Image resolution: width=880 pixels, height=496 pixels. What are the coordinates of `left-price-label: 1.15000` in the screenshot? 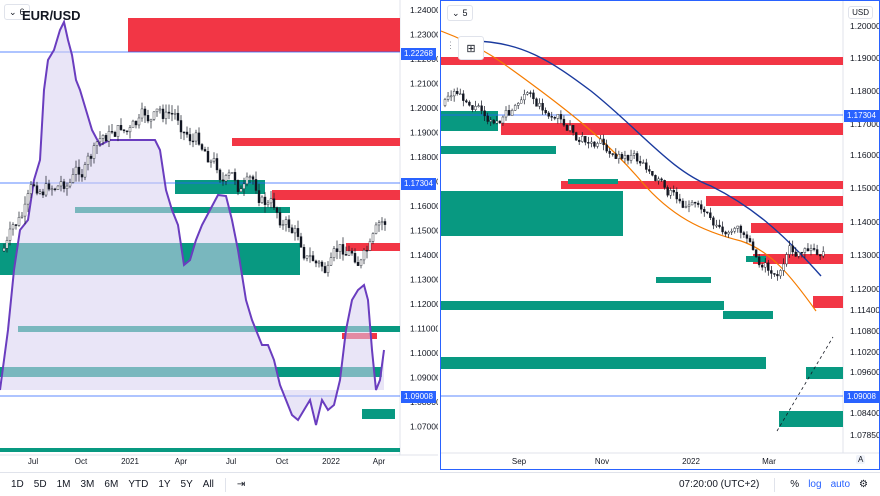 It's located at (424, 231).